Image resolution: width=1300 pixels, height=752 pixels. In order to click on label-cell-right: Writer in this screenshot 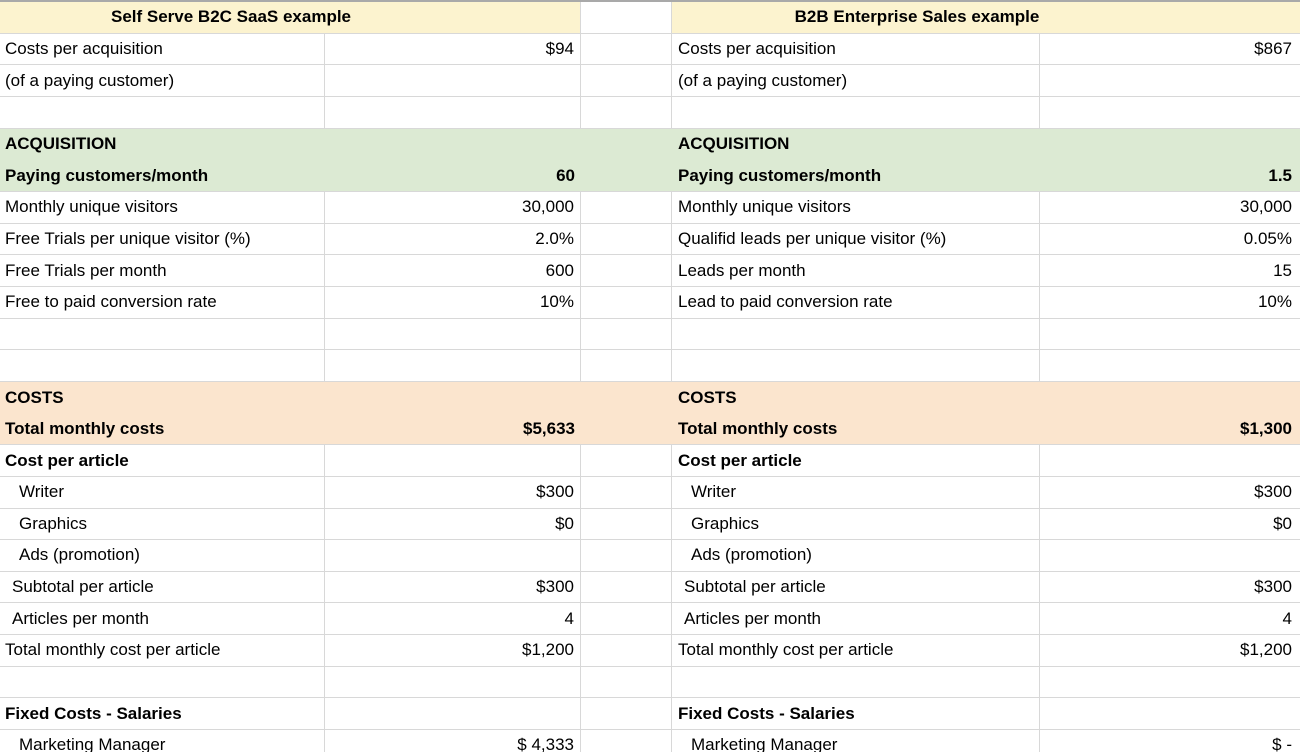, I will do `click(856, 492)`.